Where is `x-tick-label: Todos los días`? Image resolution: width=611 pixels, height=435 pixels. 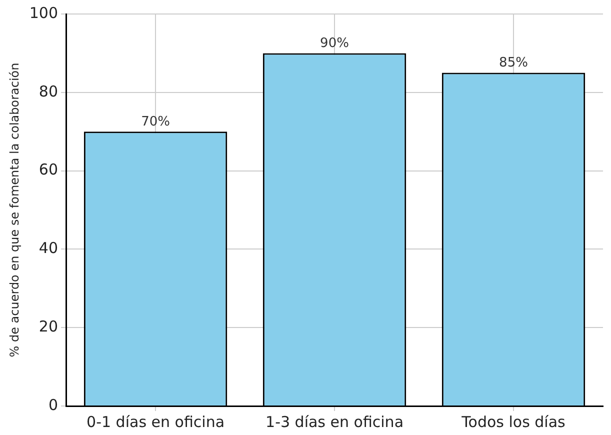
x-tick-label: Todos los días is located at coordinates (513, 421).